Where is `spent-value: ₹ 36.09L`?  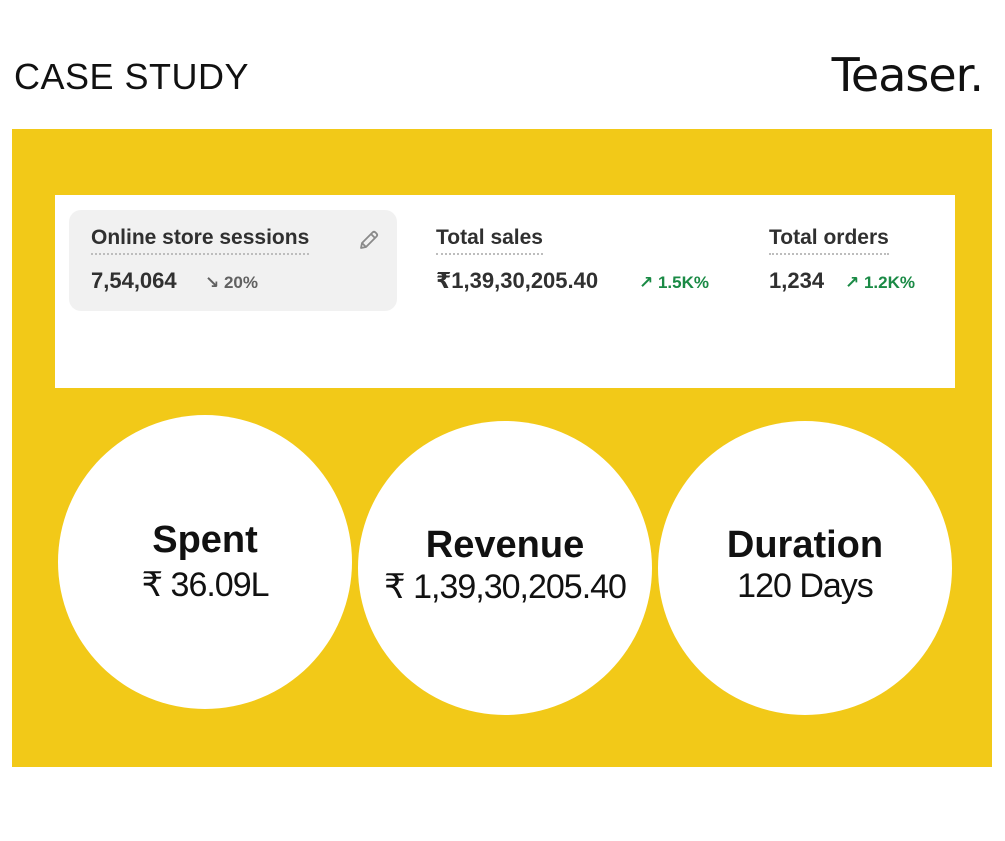
spent-value: ₹ 36.09L is located at coordinates (205, 585).